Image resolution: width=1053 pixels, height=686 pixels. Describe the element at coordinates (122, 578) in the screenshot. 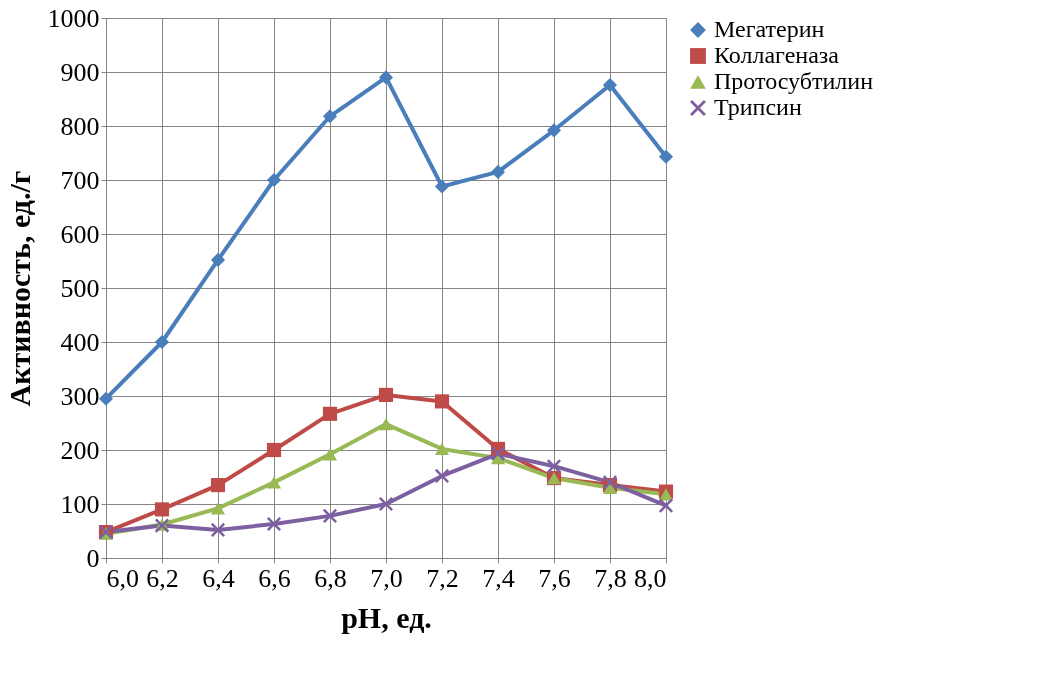

I see `x-tick-label: 6,0` at that location.